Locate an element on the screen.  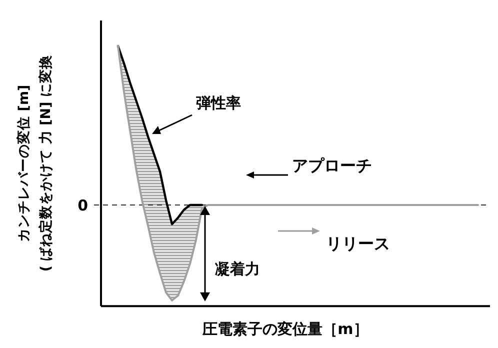
series-label: リリース is located at coordinates (358, 243).